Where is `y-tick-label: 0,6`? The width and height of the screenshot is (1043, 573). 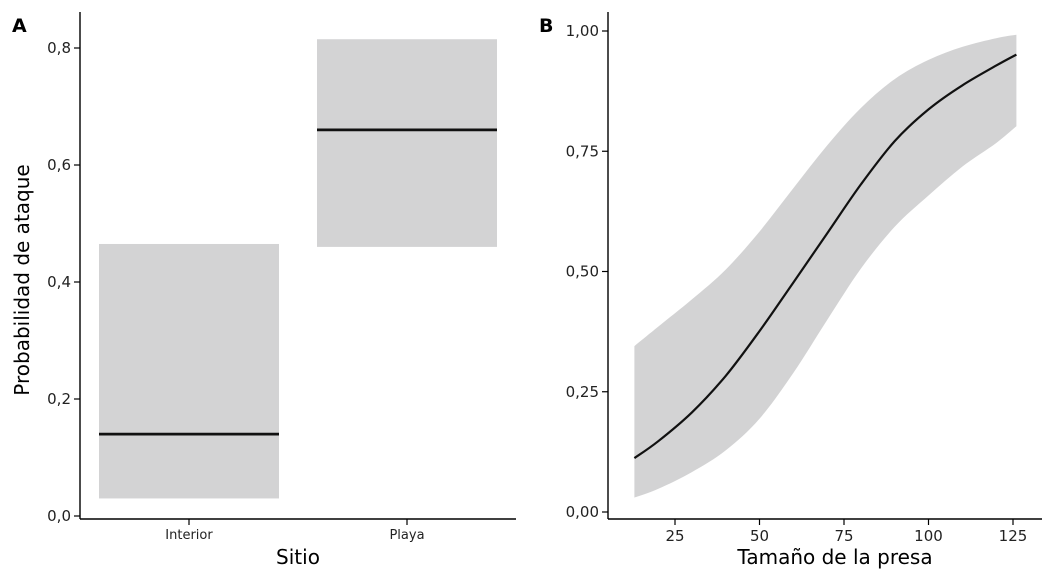 y-tick-label: 0,6 is located at coordinates (59, 165).